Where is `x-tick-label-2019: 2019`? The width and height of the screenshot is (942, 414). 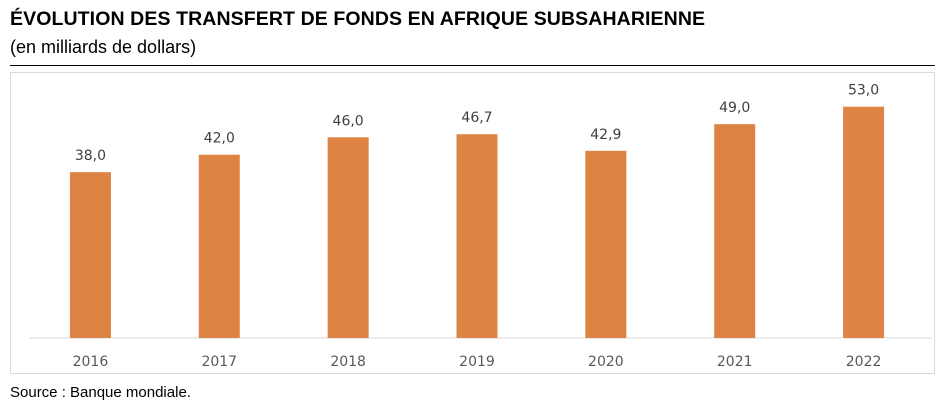 x-tick-label-2019: 2019 is located at coordinates (477, 362).